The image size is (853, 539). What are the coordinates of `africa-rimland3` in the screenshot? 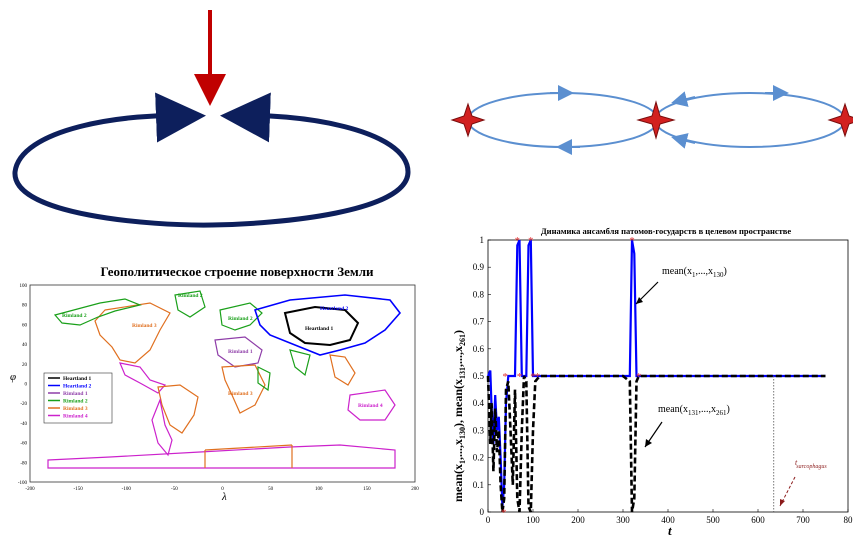 It's located at (243, 389).